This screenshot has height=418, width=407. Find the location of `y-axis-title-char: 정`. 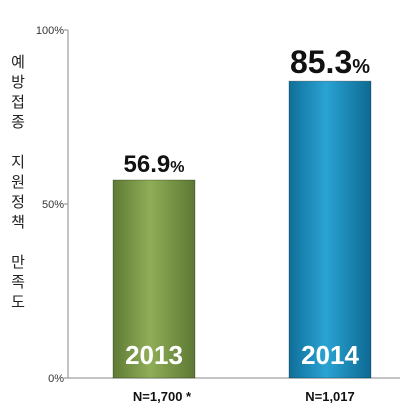

y-axis-title-char: 정 is located at coordinates (18, 202).